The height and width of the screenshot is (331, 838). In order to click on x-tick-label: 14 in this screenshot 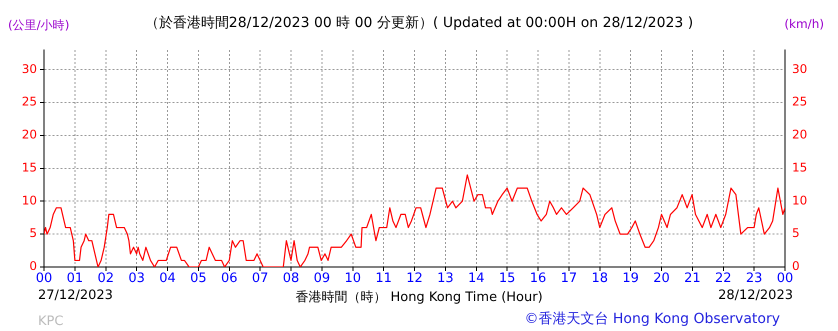, I will do `click(476, 278)`.